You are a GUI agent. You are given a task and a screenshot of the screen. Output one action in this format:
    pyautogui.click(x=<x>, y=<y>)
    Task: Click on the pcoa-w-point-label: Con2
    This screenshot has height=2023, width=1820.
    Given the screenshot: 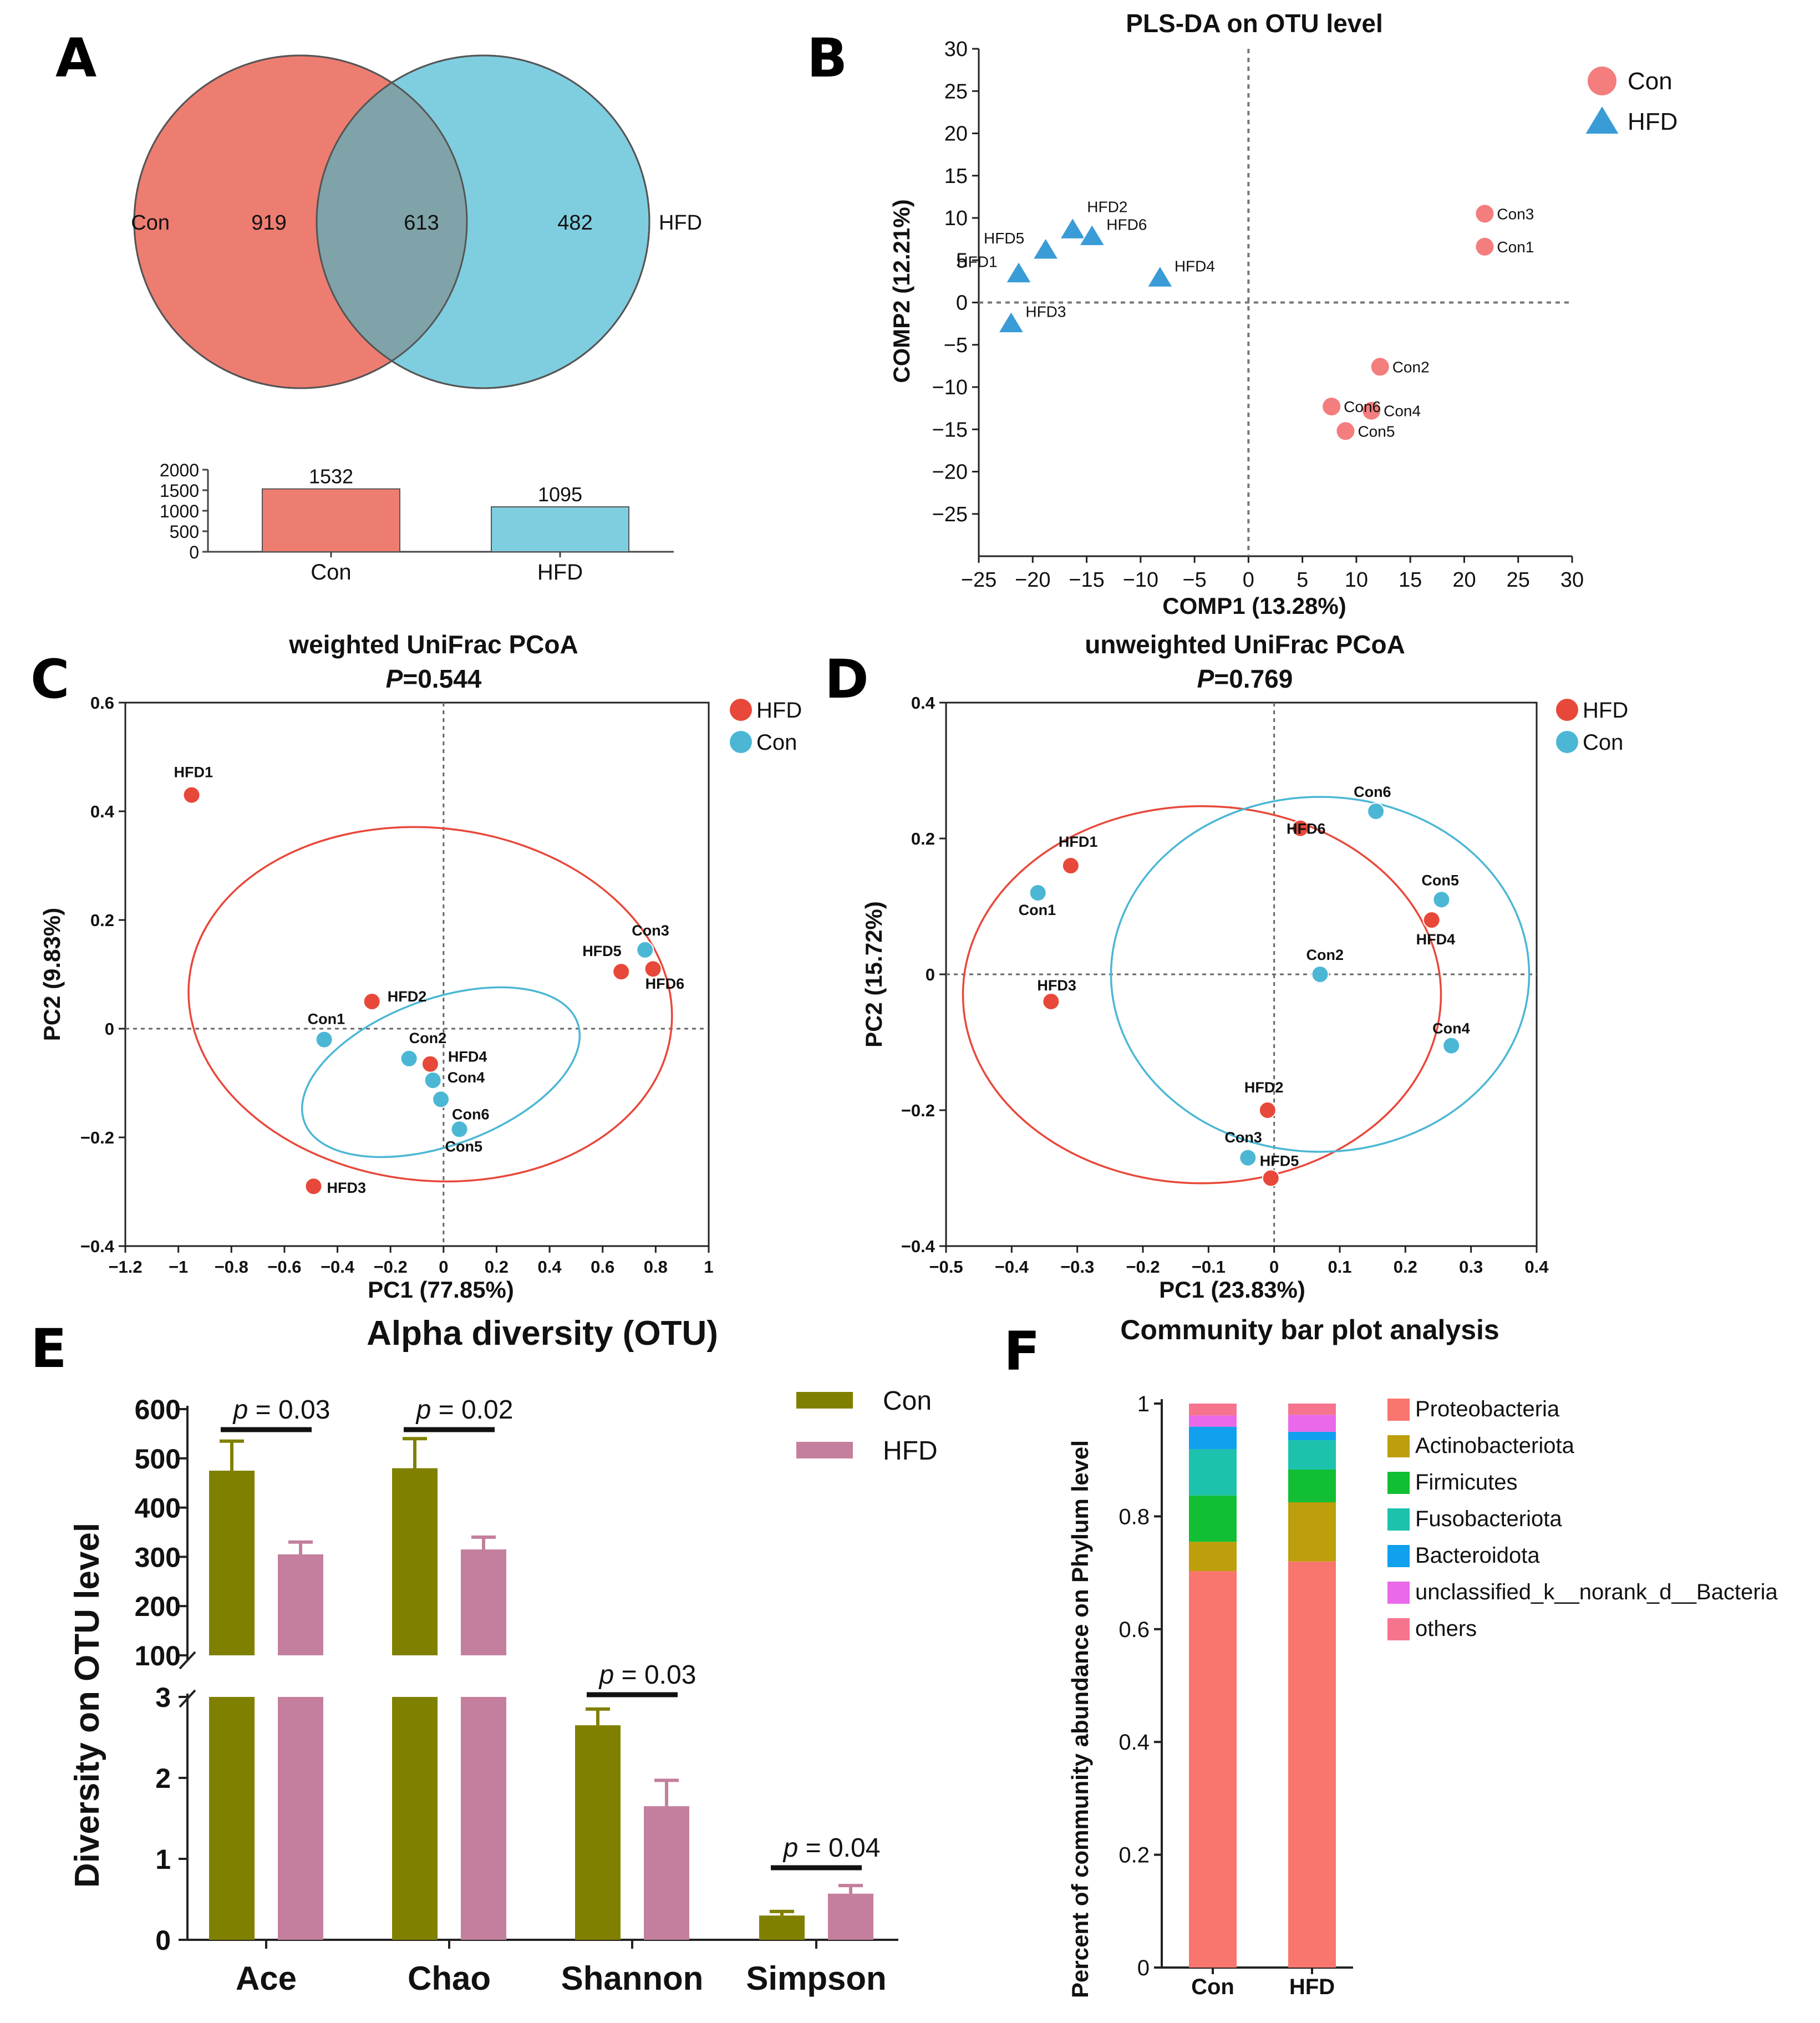 What is the action you would take?
    pyautogui.click(x=428, y=1038)
    